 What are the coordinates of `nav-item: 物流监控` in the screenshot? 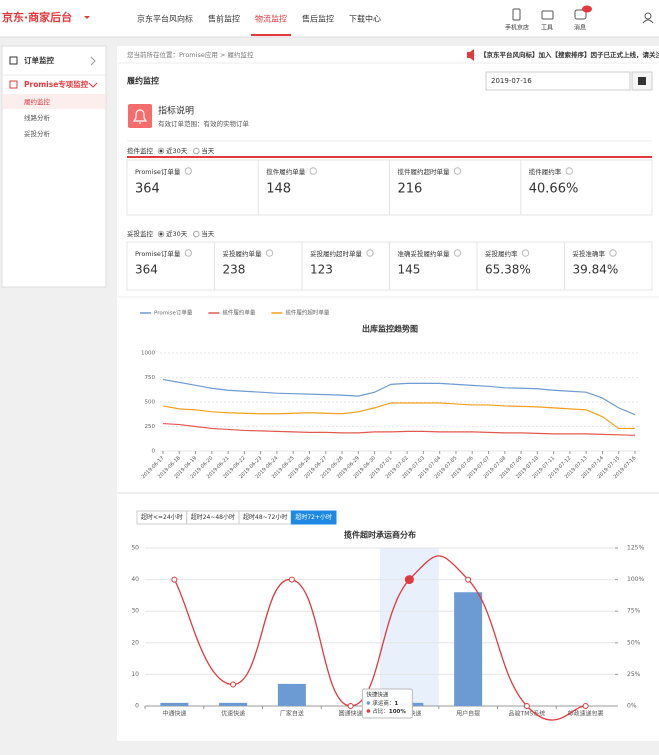 It's located at (271, 19).